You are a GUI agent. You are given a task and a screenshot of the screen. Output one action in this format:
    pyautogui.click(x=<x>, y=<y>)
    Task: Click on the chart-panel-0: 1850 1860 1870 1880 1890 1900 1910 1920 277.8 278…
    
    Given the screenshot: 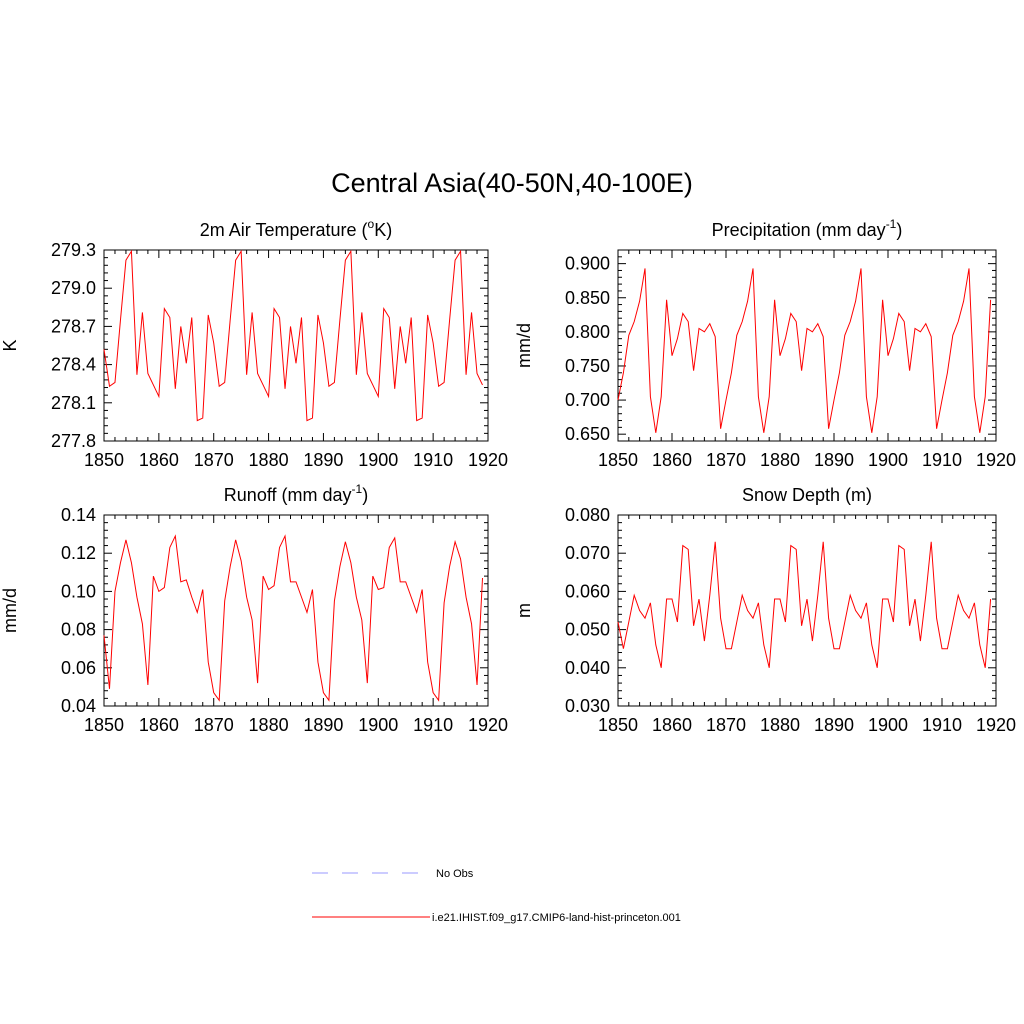 What is the action you would take?
    pyautogui.click(x=254, y=343)
    